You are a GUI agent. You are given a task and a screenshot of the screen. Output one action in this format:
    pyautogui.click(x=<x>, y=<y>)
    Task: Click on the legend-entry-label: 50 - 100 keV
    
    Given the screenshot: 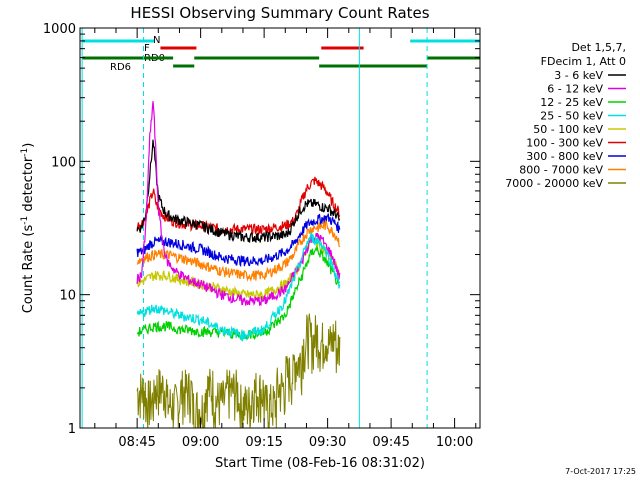 What is the action you would take?
    pyautogui.click(x=568, y=129)
    